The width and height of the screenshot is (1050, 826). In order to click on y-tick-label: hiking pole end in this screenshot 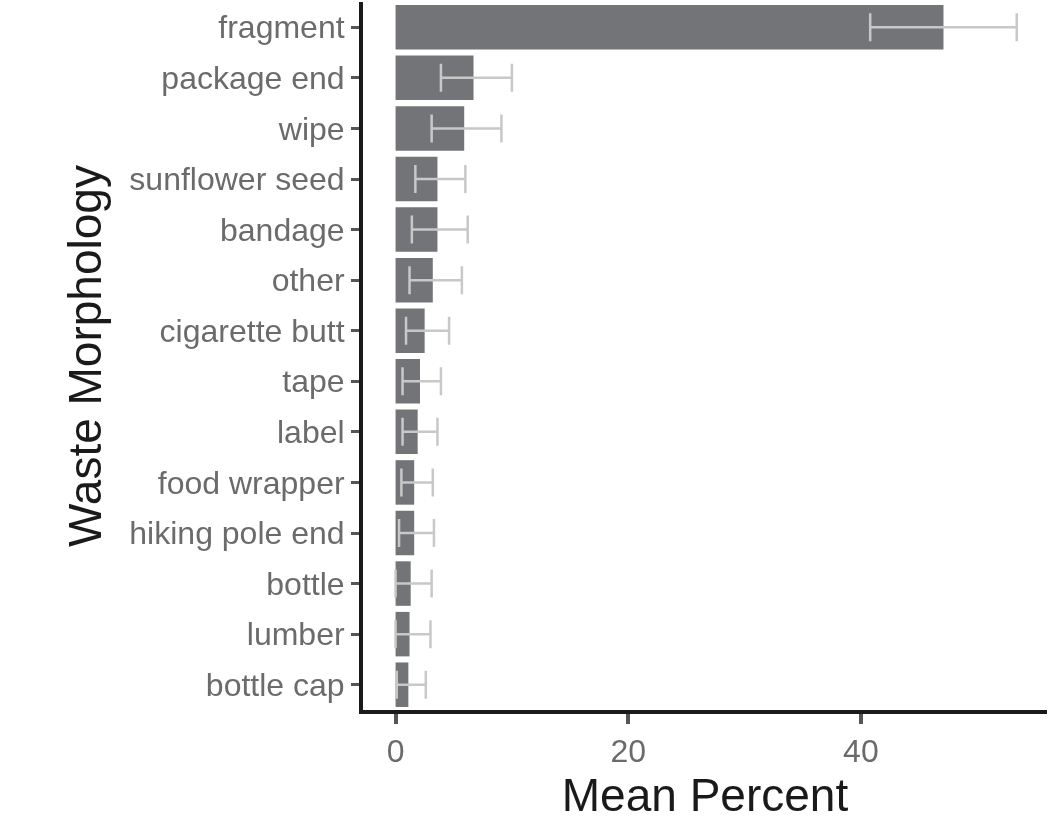, I will do `click(237, 533)`.